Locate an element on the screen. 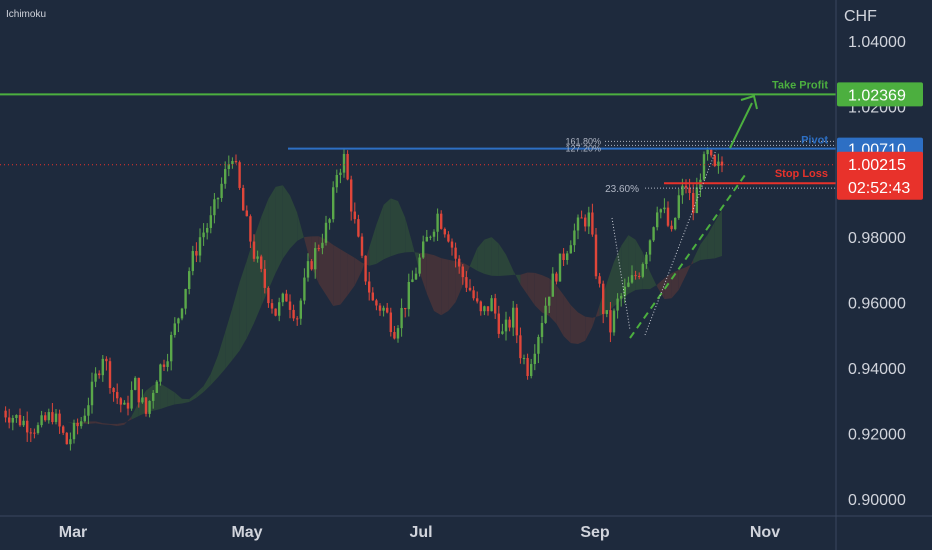 The image size is (932, 550). fib-127-label: 127.20% is located at coordinates (583, 148).